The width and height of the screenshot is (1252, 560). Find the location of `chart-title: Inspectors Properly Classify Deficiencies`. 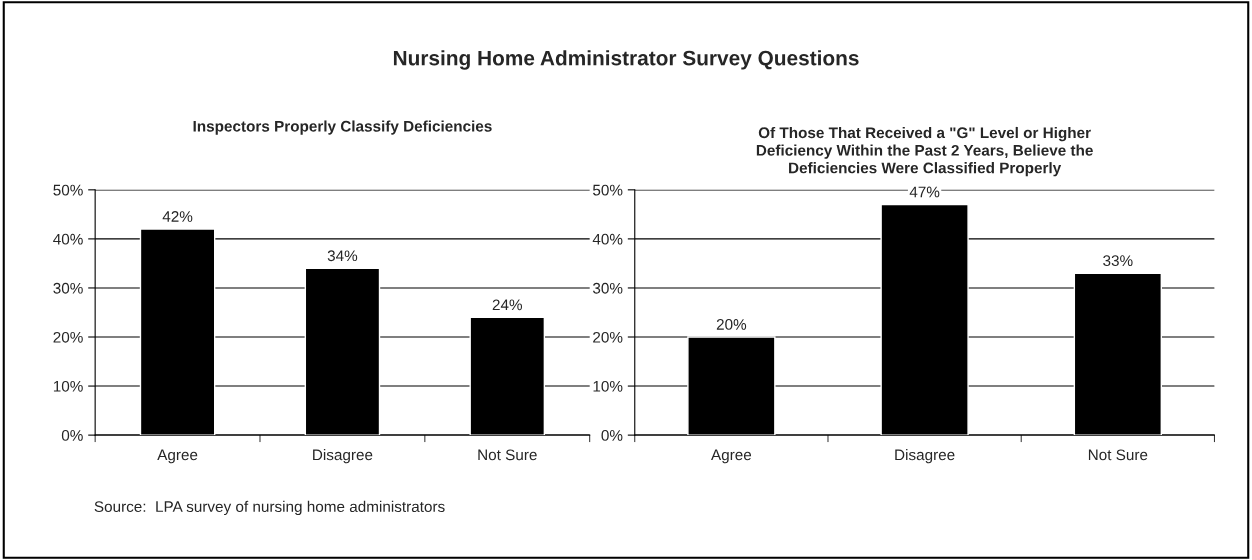

chart-title: Inspectors Properly Classify Deficiencies is located at coordinates (342, 127).